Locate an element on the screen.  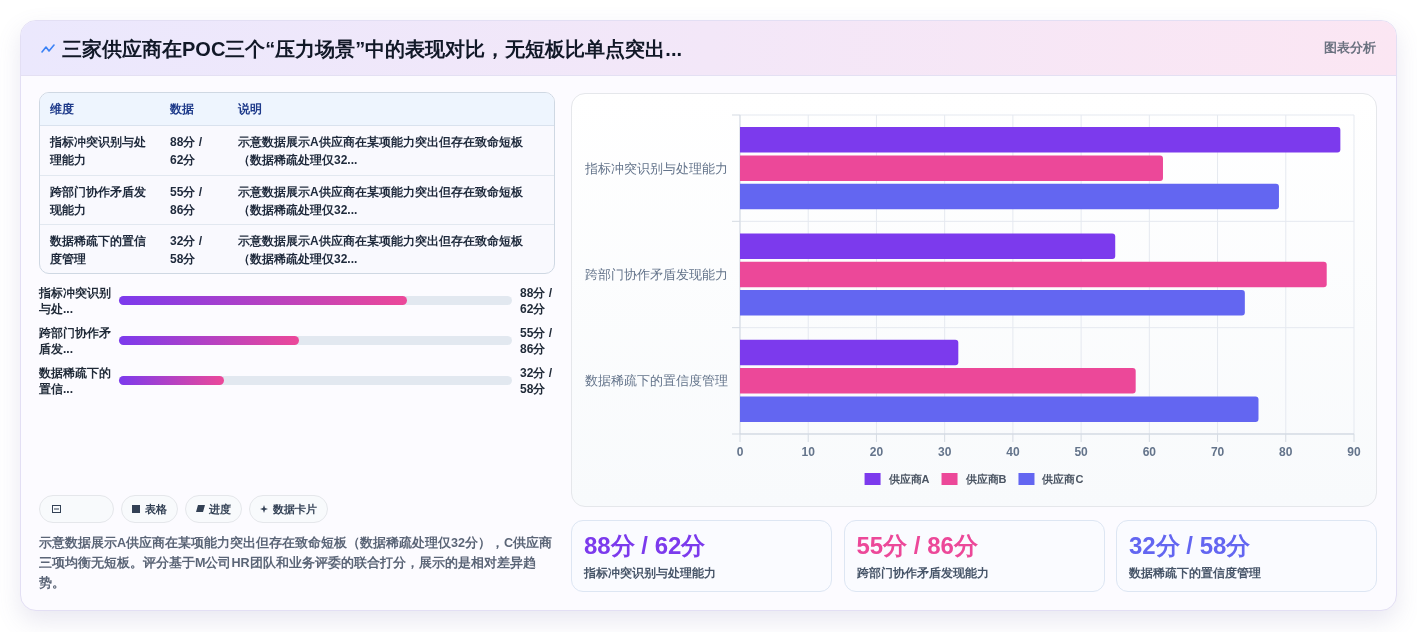
data-label: 88分 / 62分 is located at coordinates (536, 301).